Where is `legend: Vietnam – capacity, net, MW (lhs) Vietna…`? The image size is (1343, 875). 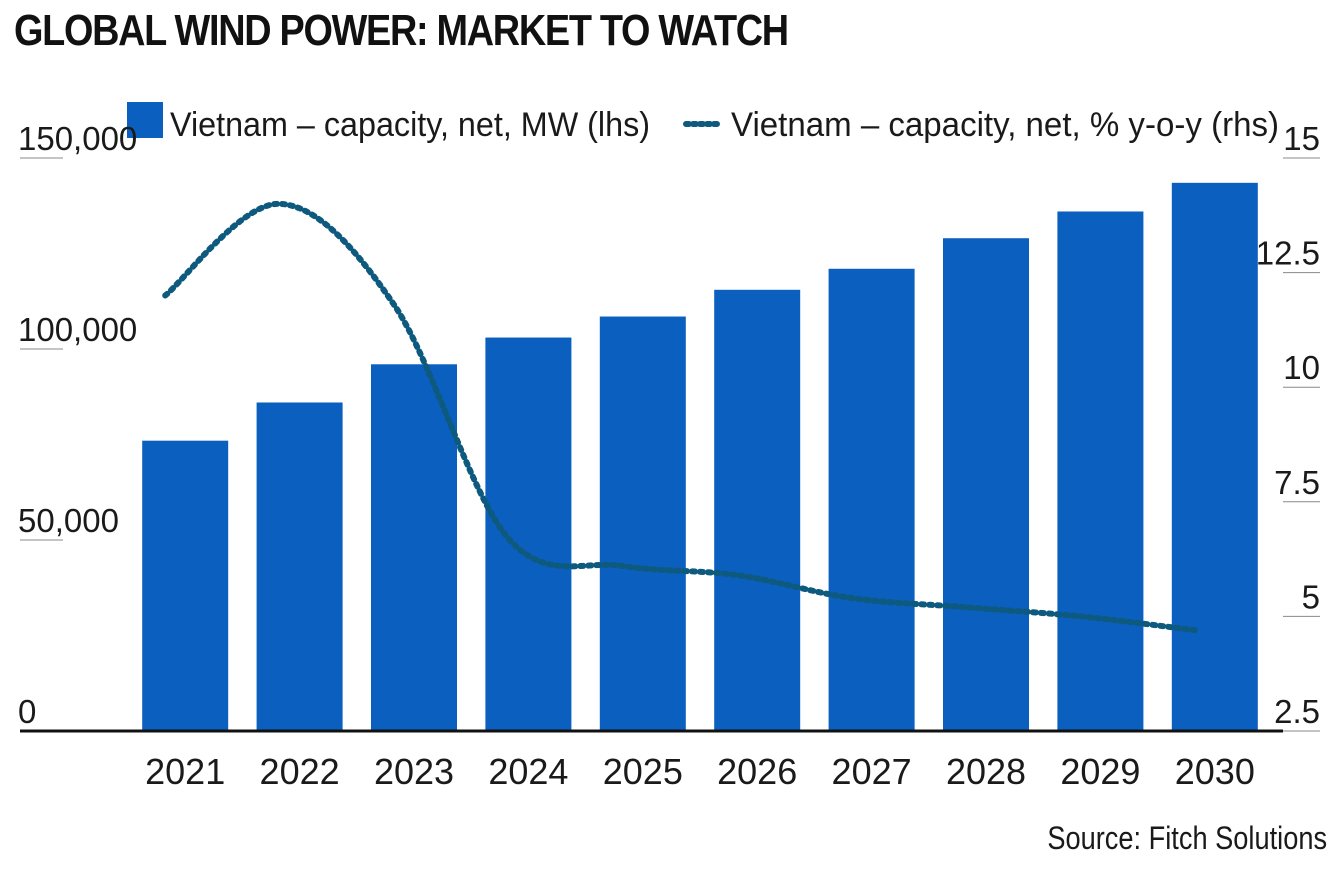
legend: Vietnam – capacity, net, MW (lhs) Vietna… is located at coordinates (703, 123).